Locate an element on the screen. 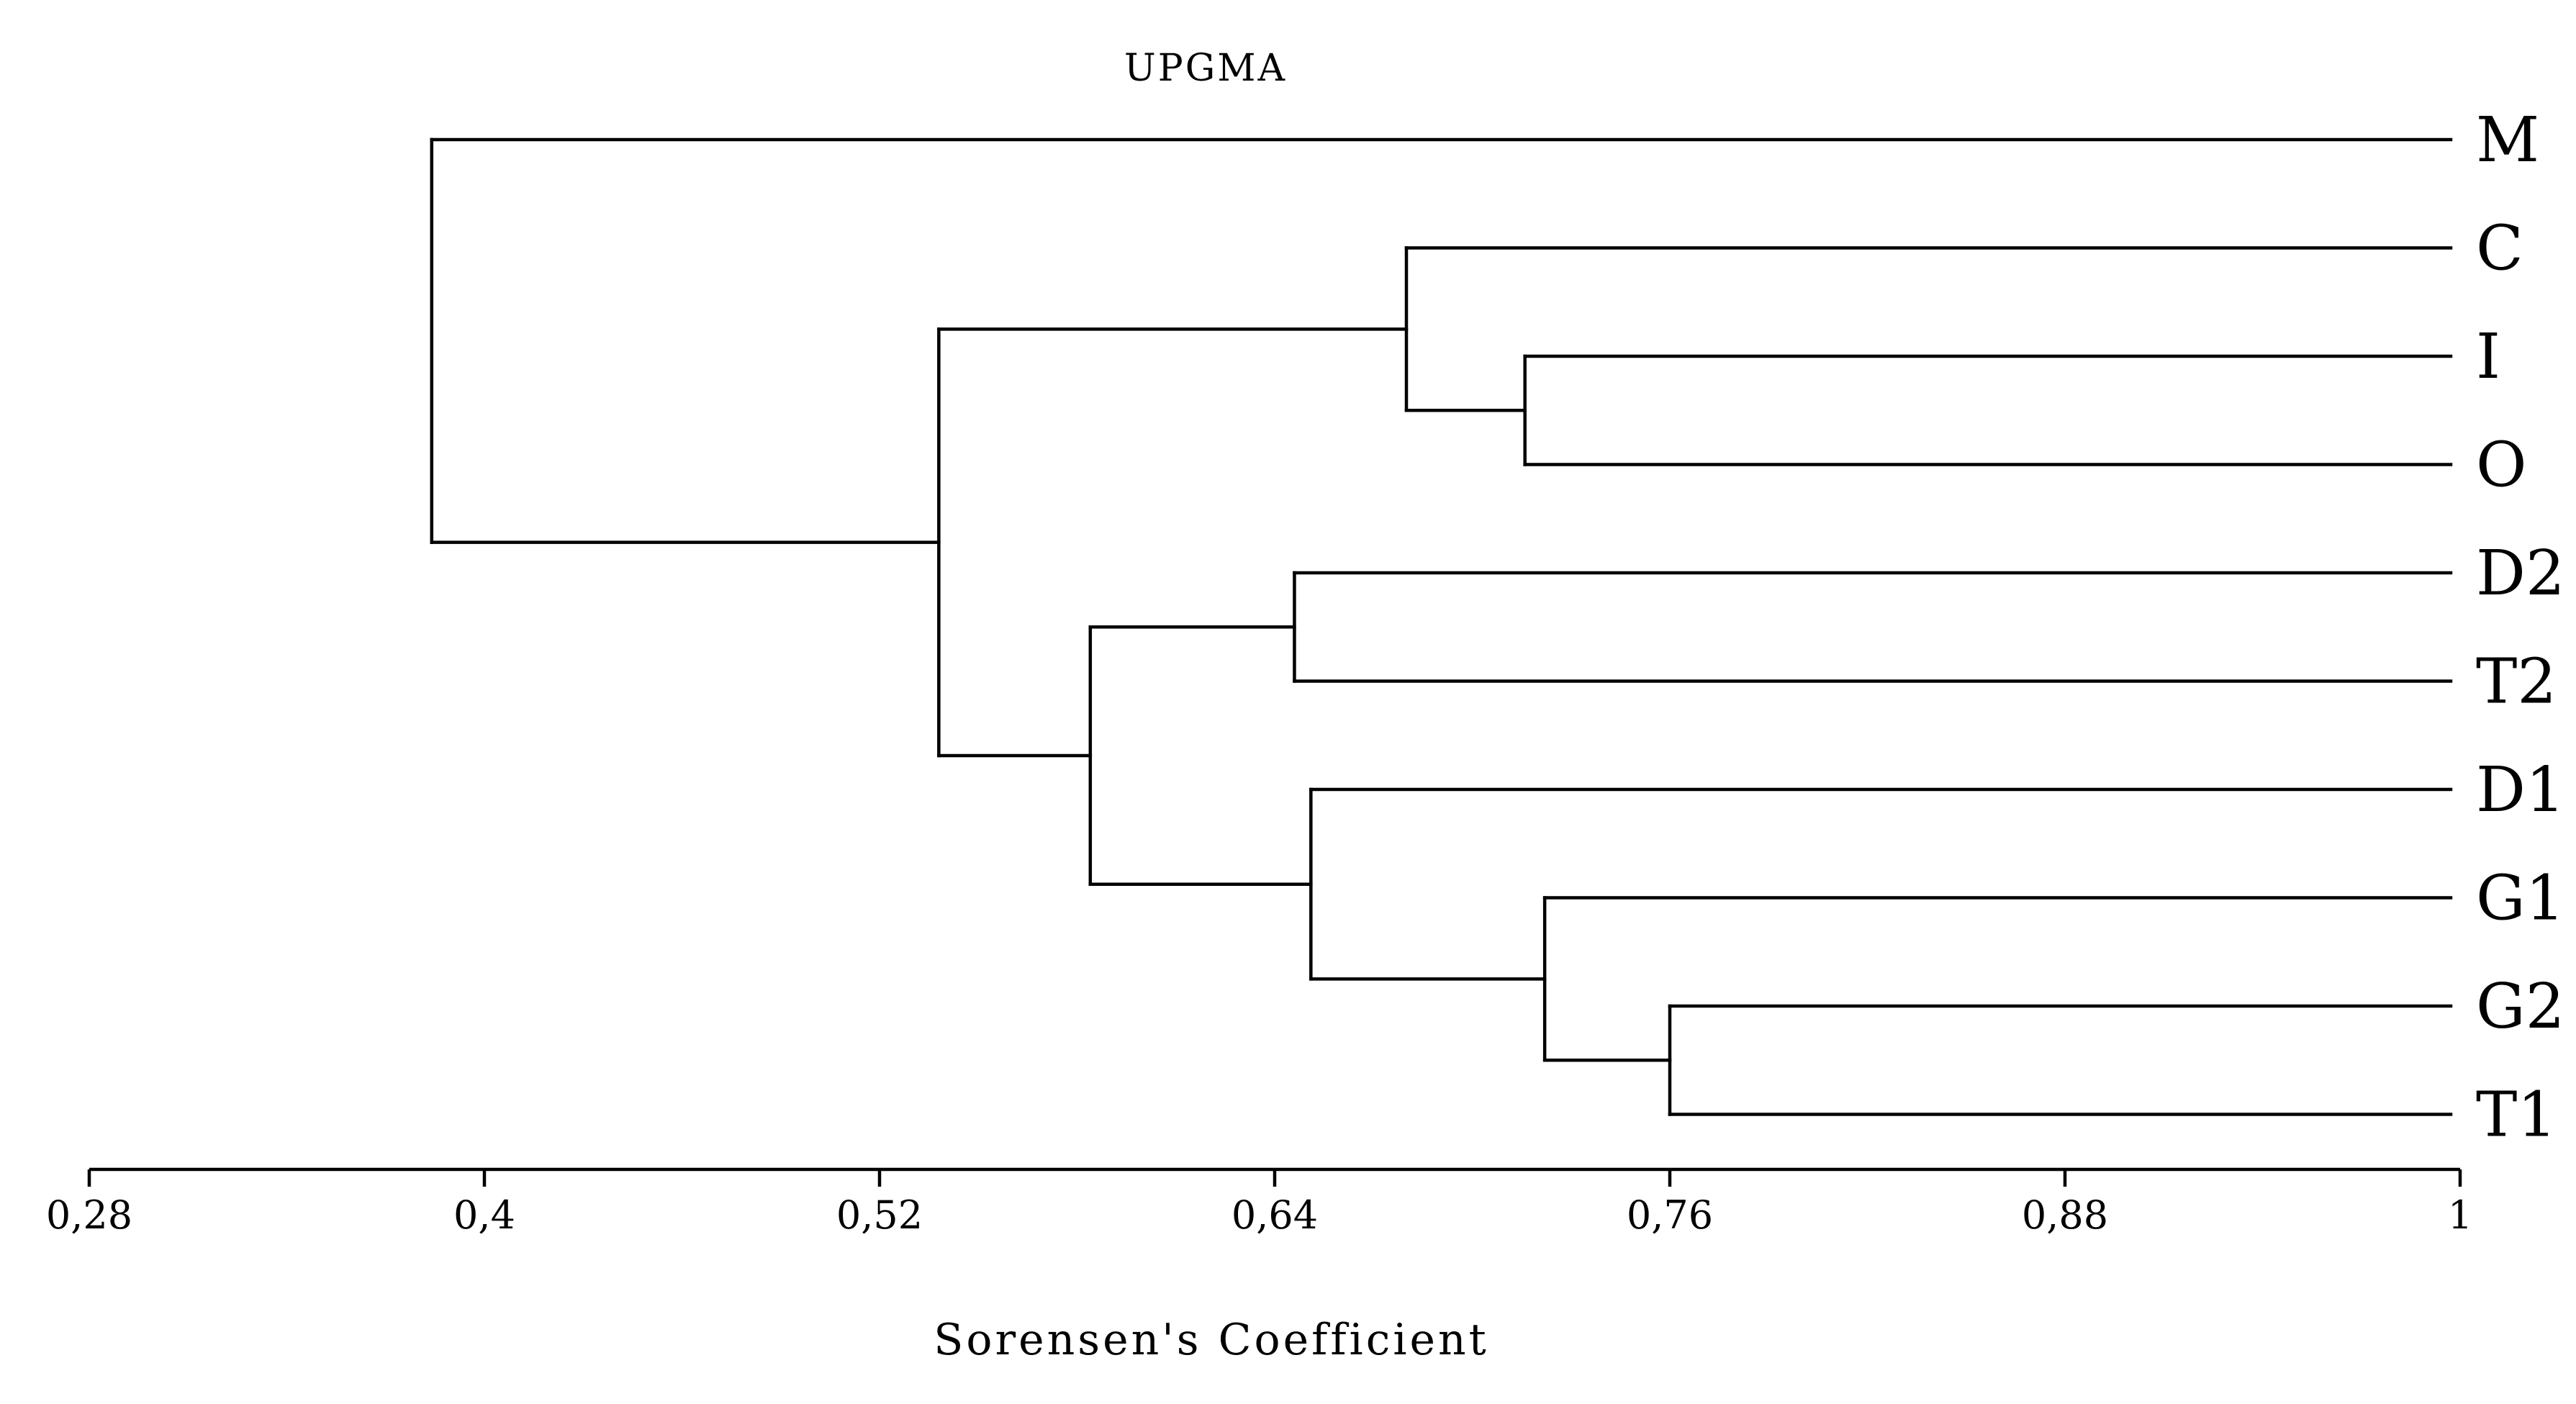  leaf-label-d2: D2 is located at coordinates (2520, 574).